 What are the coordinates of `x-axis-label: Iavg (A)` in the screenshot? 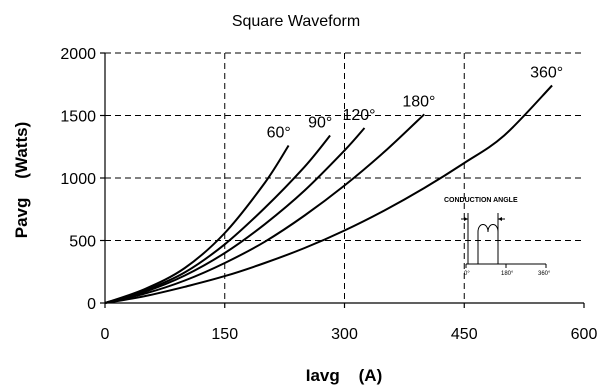 It's located at (344, 375).